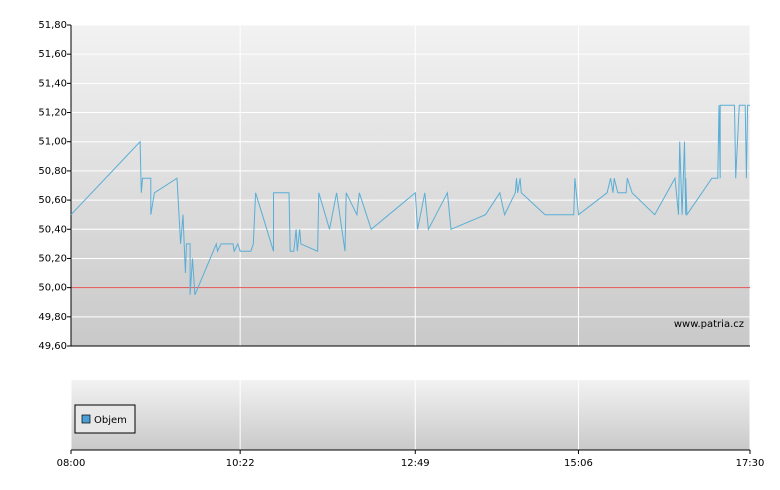  I want to click on y-tick-label: 49,80, so click(52, 317).